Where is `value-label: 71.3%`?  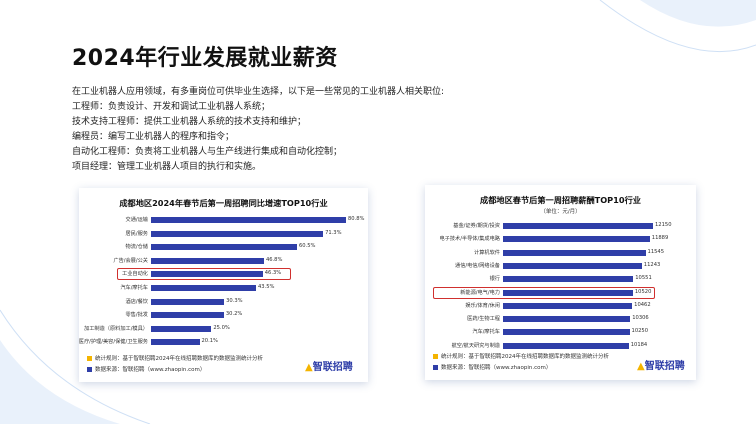
value-label: 71.3% is located at coordinates (333, 232).